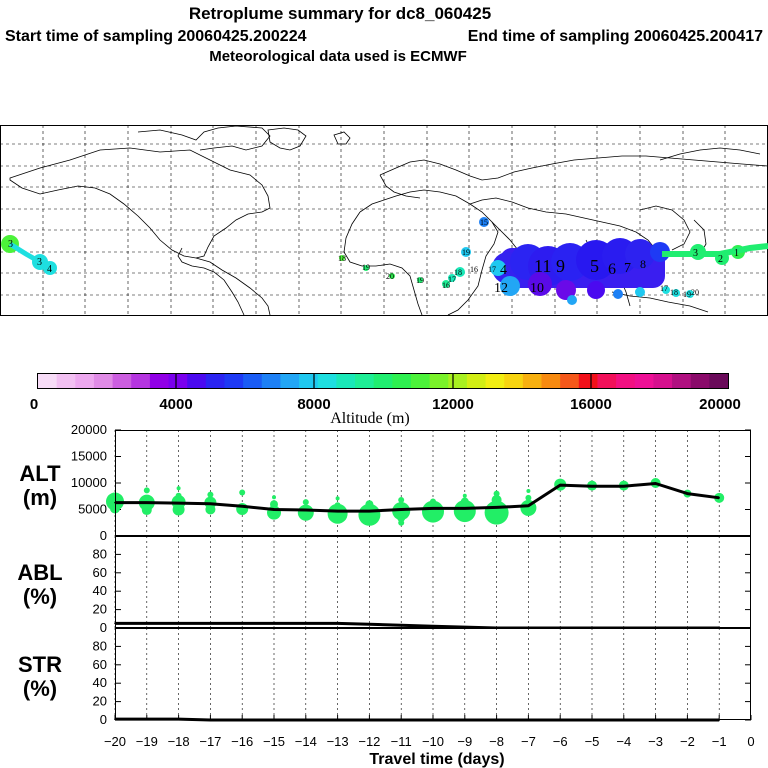  Describe the element at coordinates (39, 572) in the screenshot. I see `panel-label: ABL` at that location.